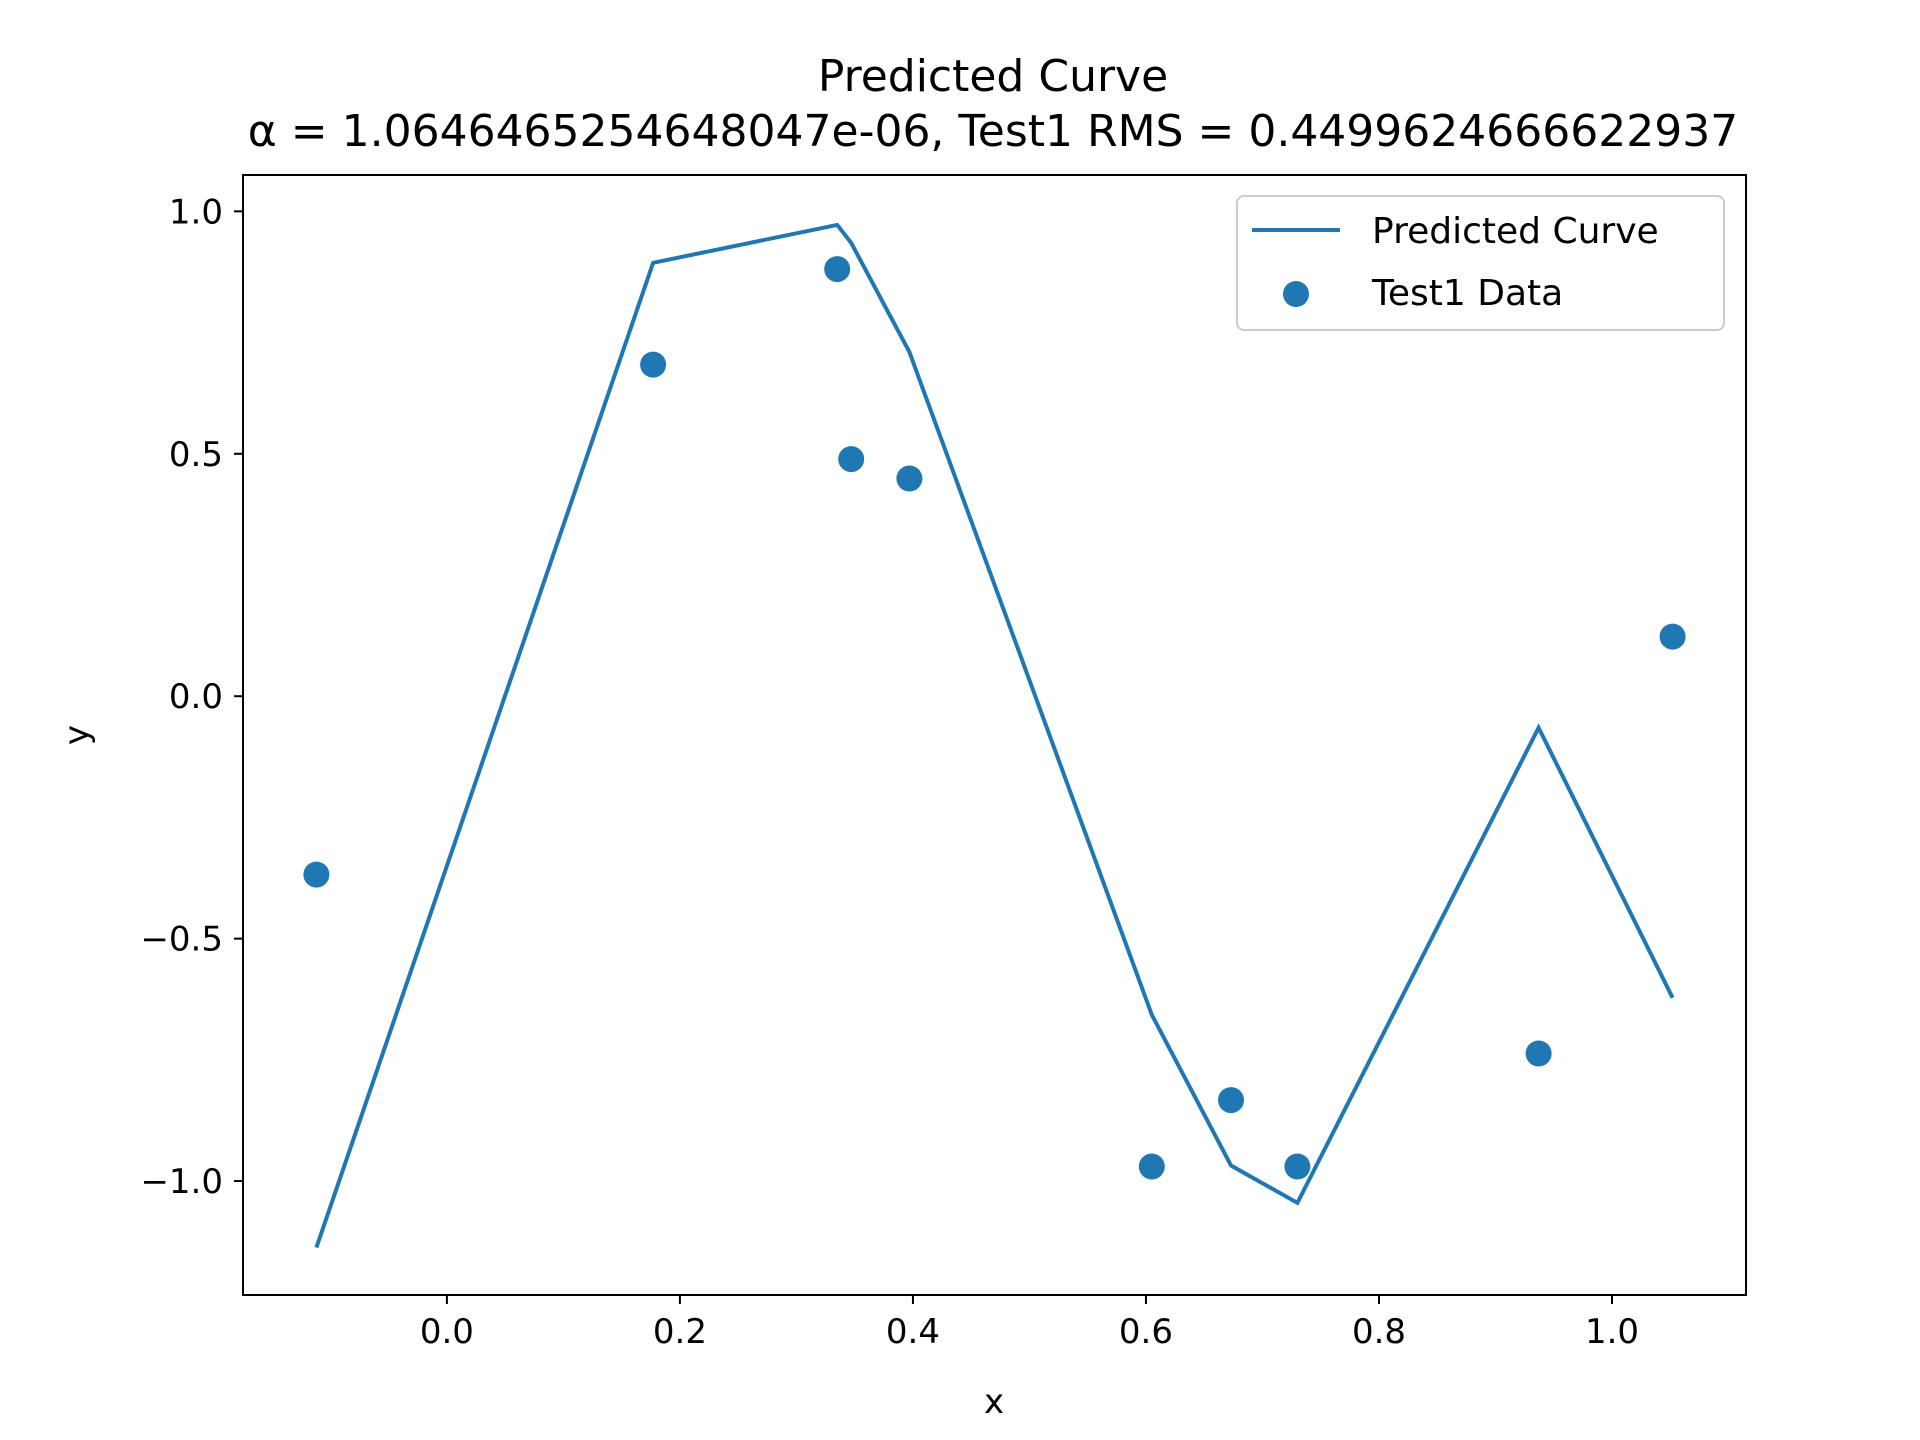  I want to click on x-tick-label: 0.2, so click(680, 1332).